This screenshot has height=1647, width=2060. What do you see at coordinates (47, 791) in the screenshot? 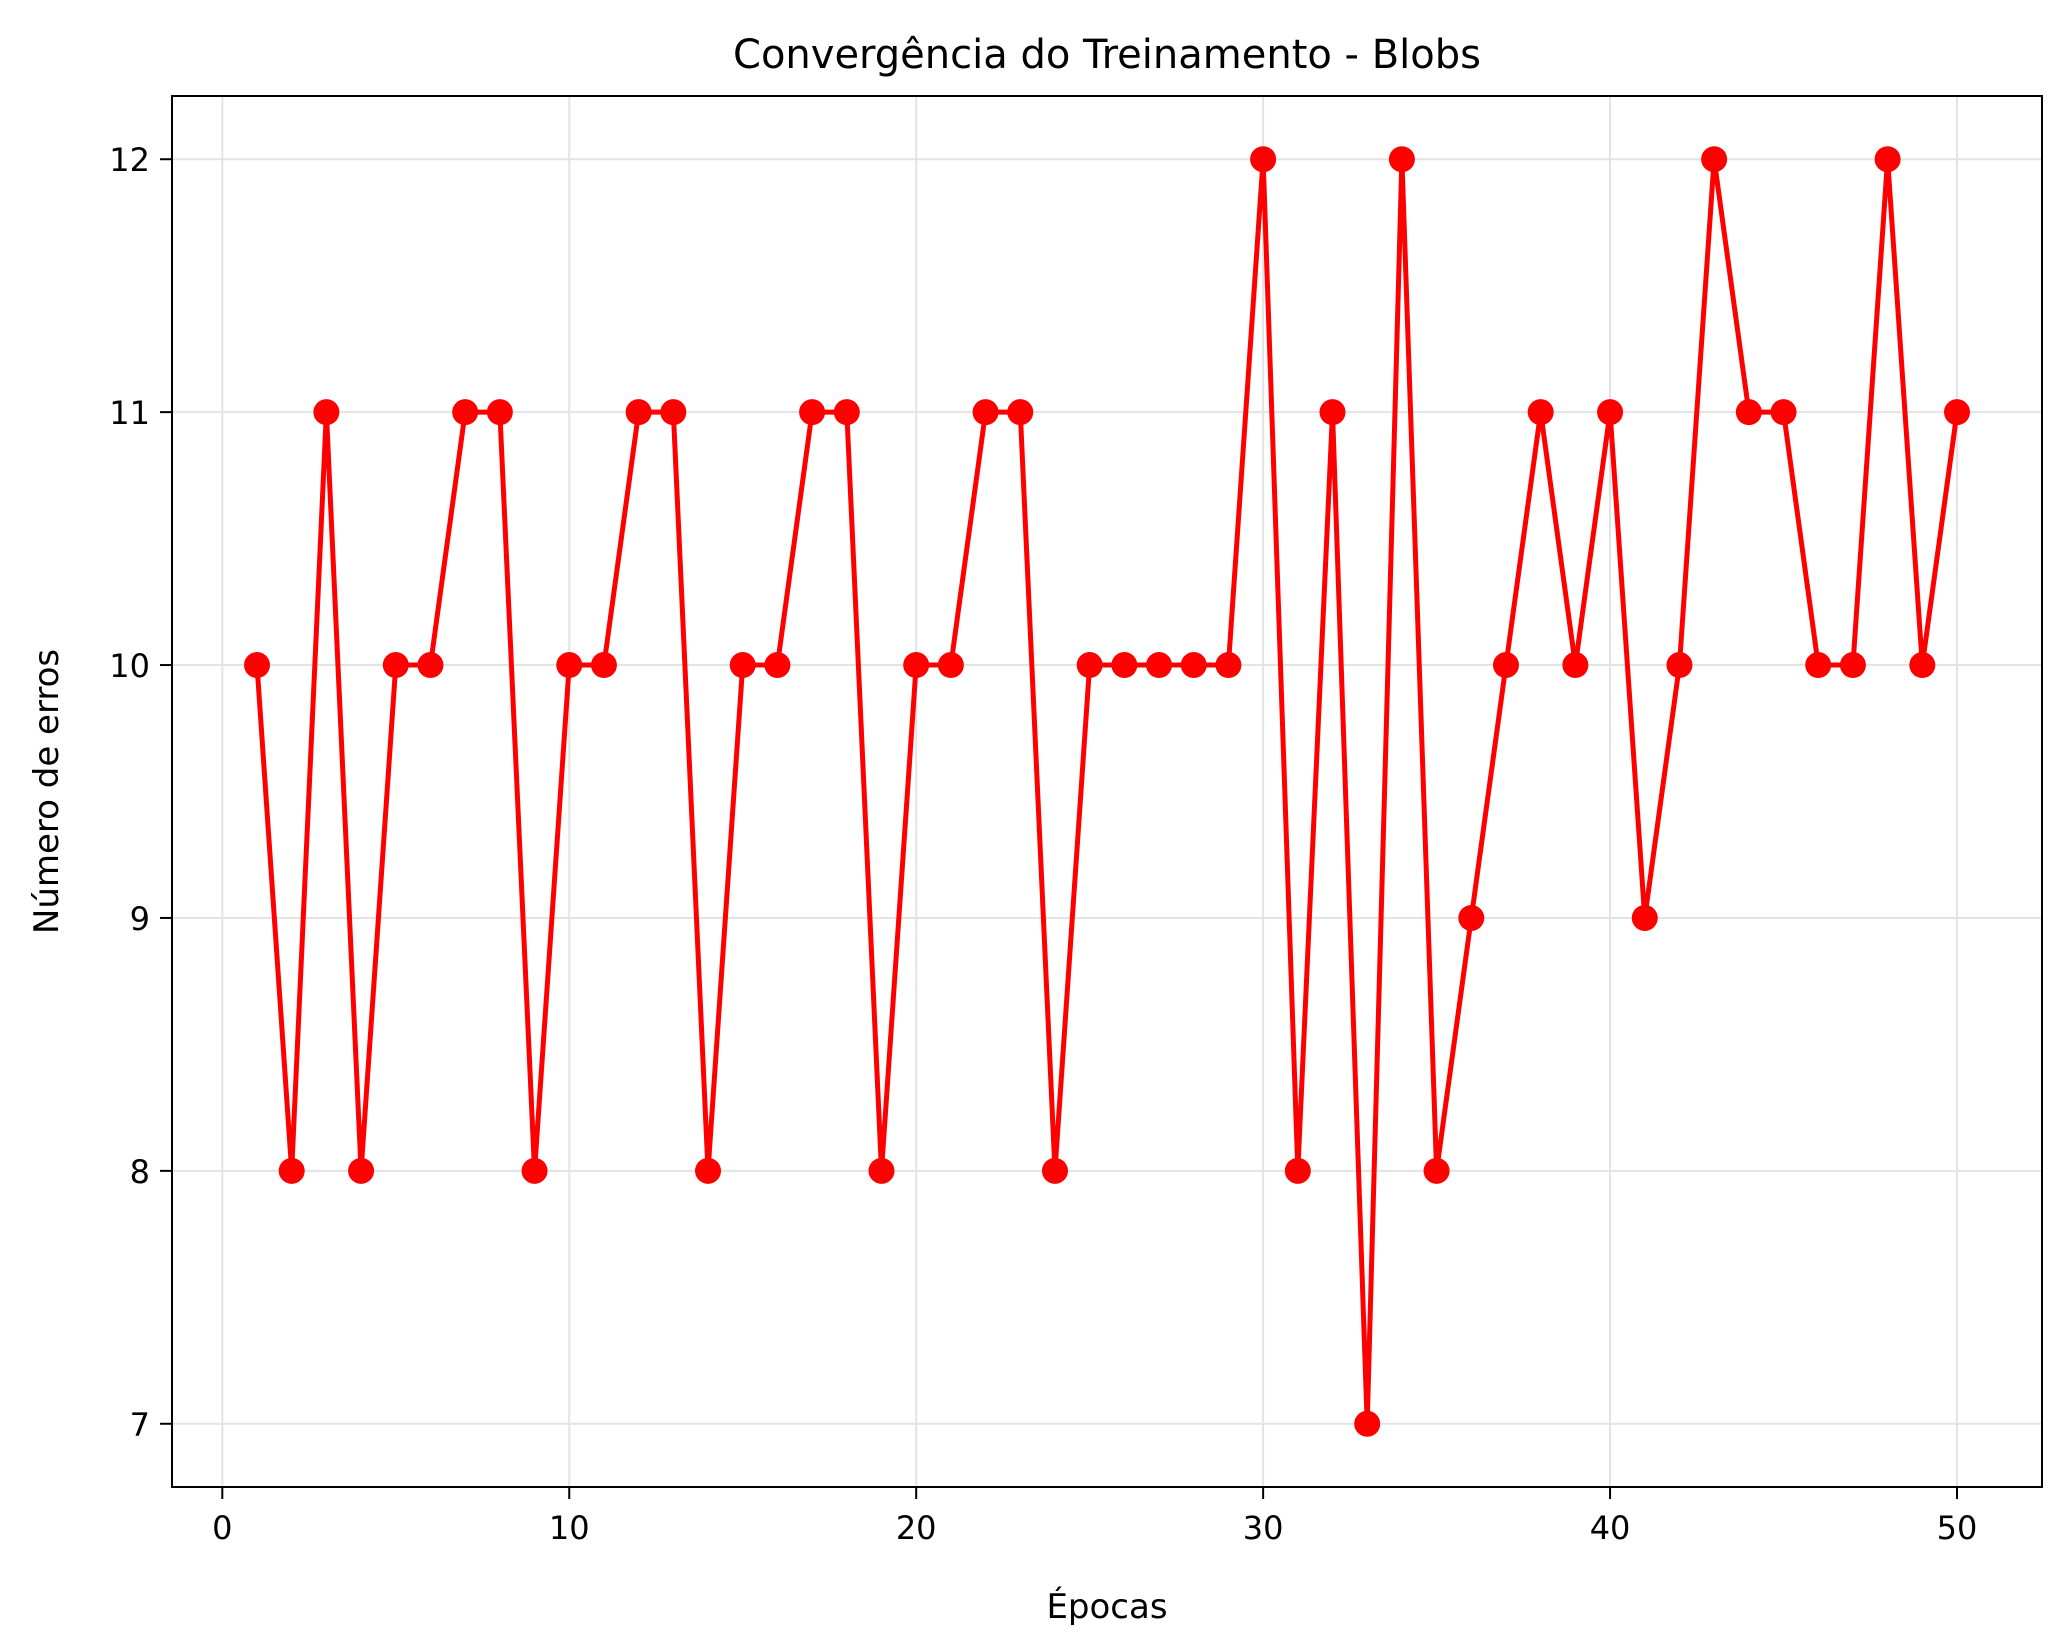
I see `y-axis-label: Número de erros` at bounding box center [47, 791].